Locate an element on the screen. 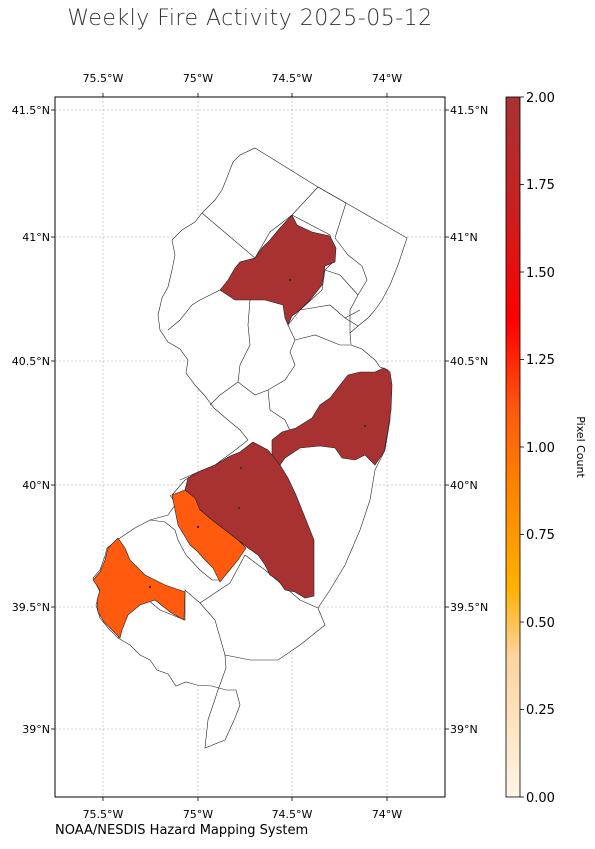  data-credit: NOAA/NESDIS Hazard Mapping System is located at coordinates (182, 830).